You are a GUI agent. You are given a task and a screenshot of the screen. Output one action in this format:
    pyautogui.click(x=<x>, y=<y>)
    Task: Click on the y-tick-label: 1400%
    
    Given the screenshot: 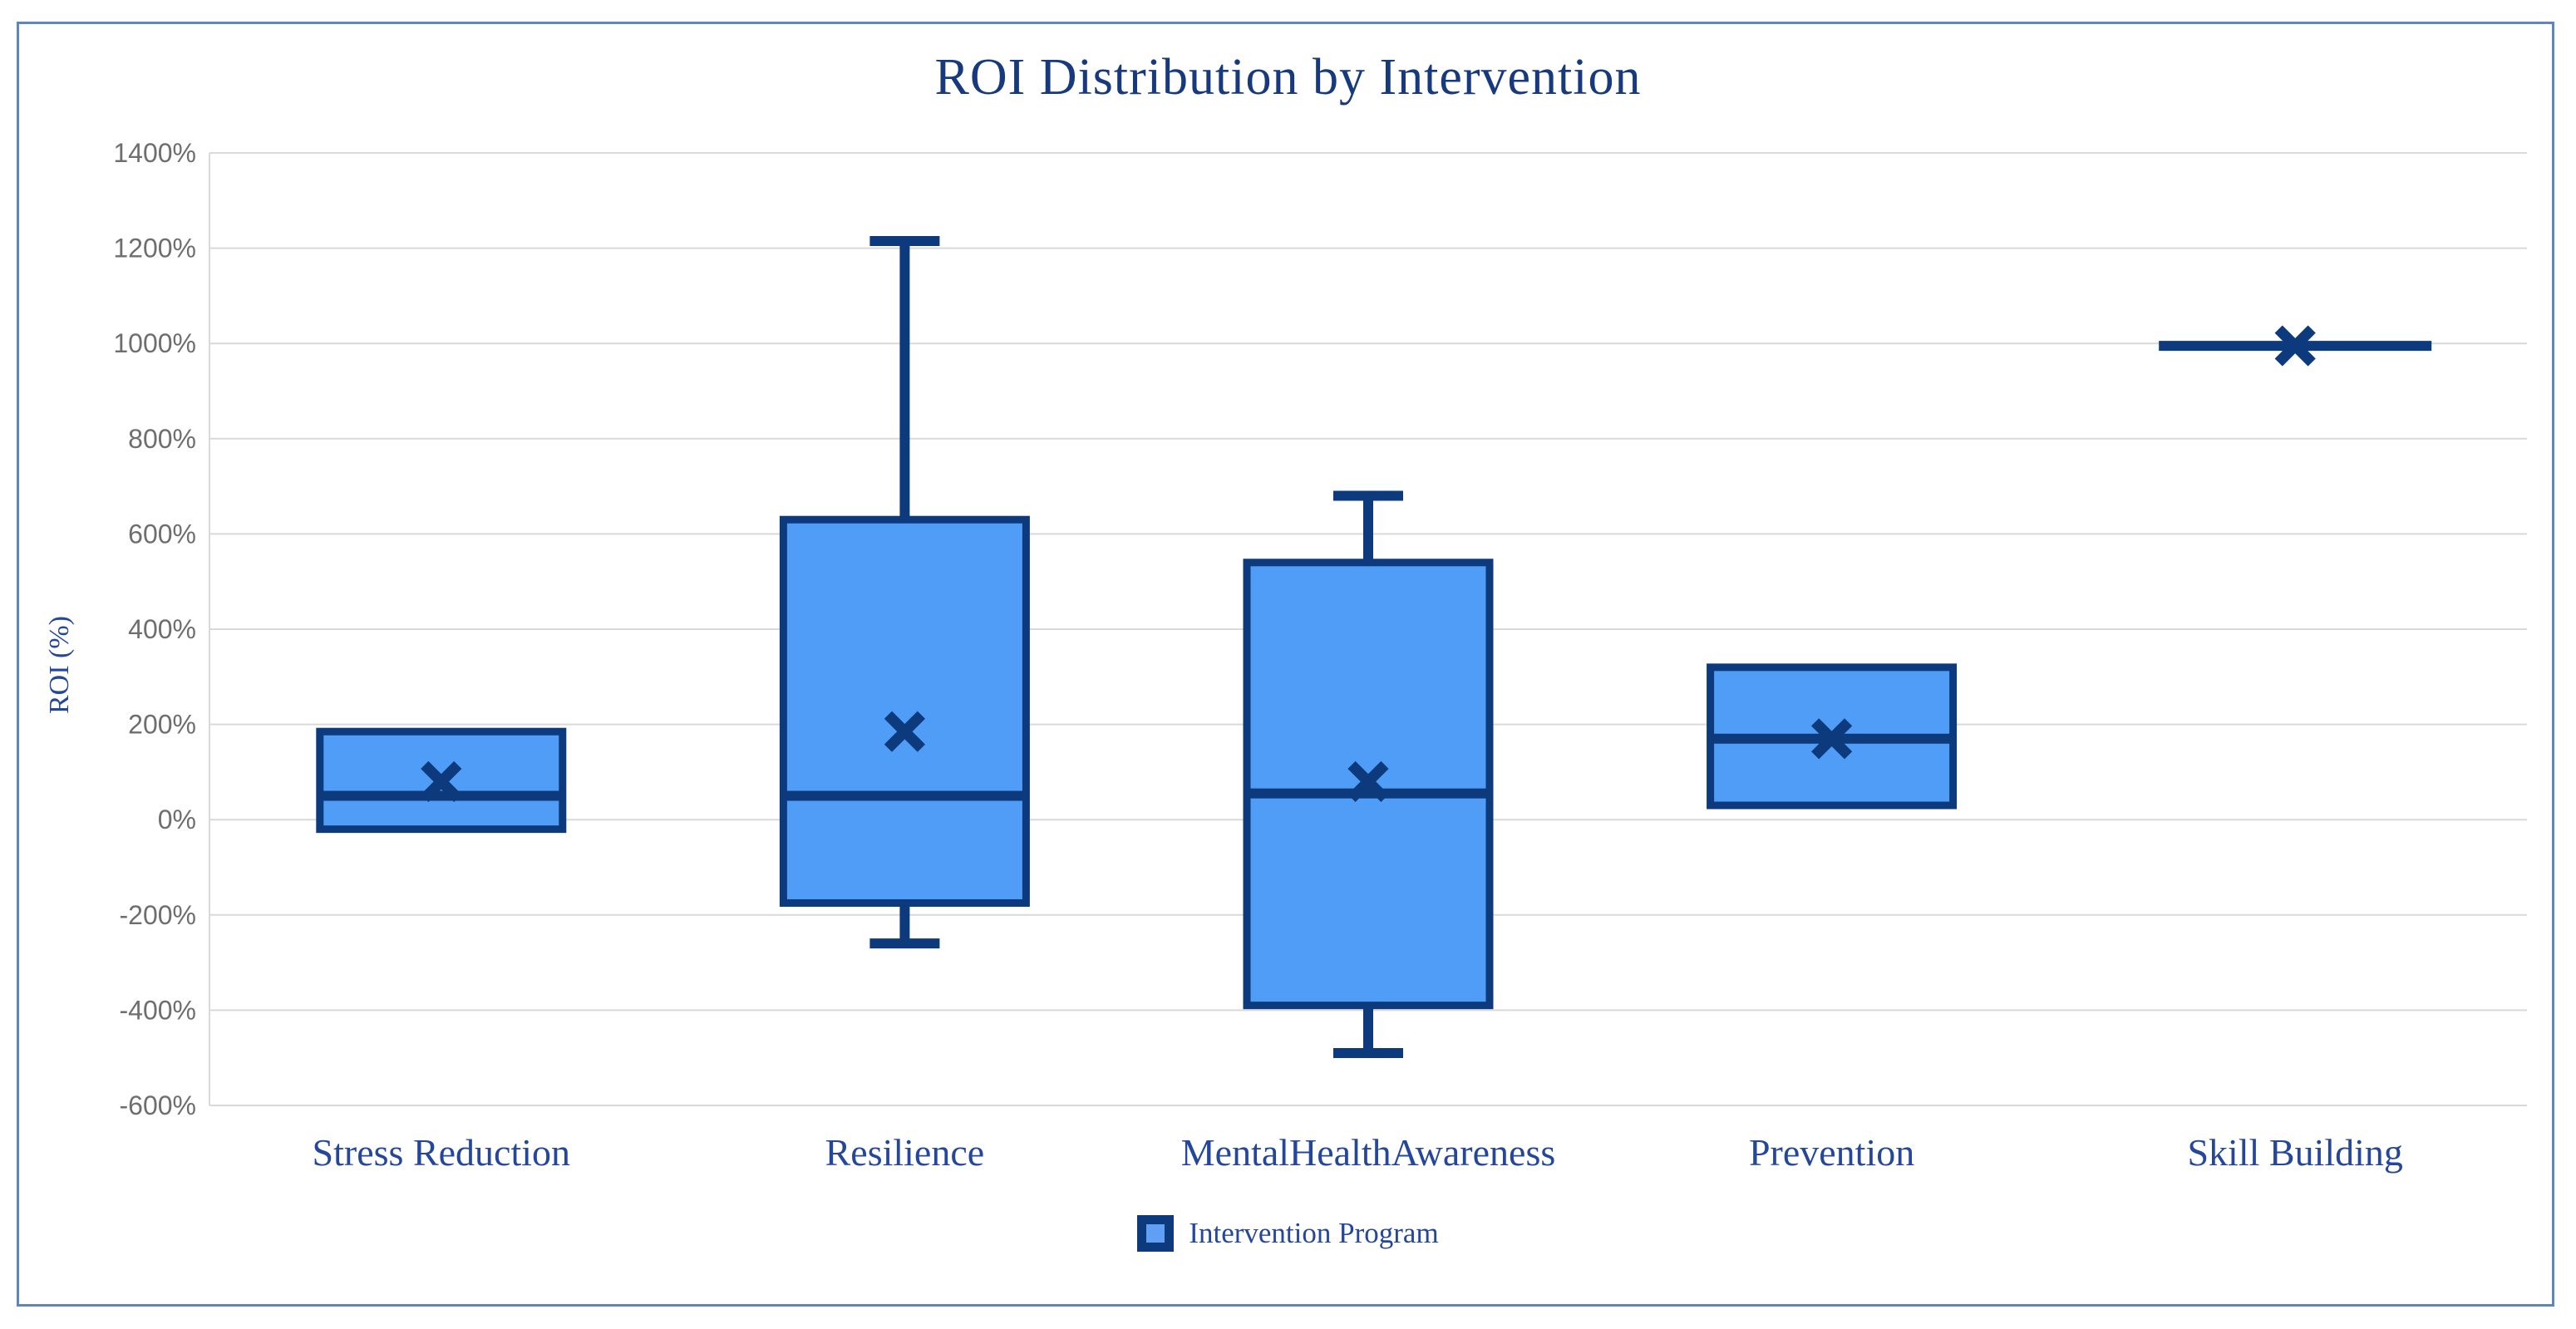 What is the action you would take?
    pyautogui.click(x=154, y=153)
    